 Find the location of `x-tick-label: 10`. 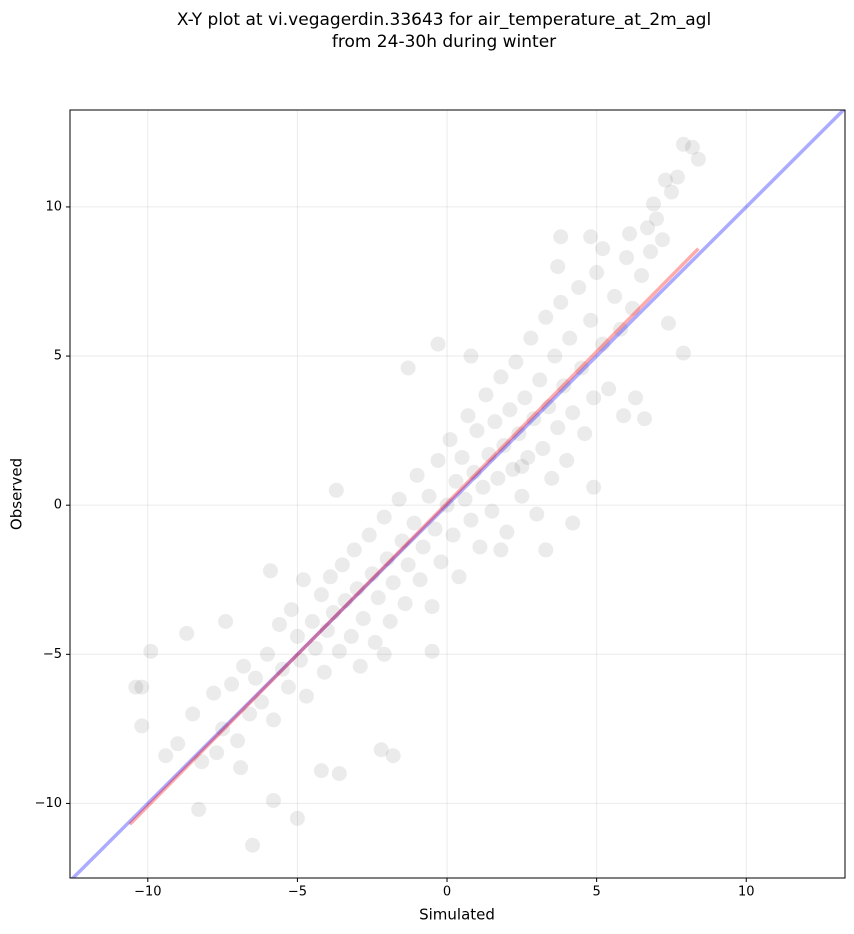

x-tick-label: 10 is located at coordinates (746, 892).